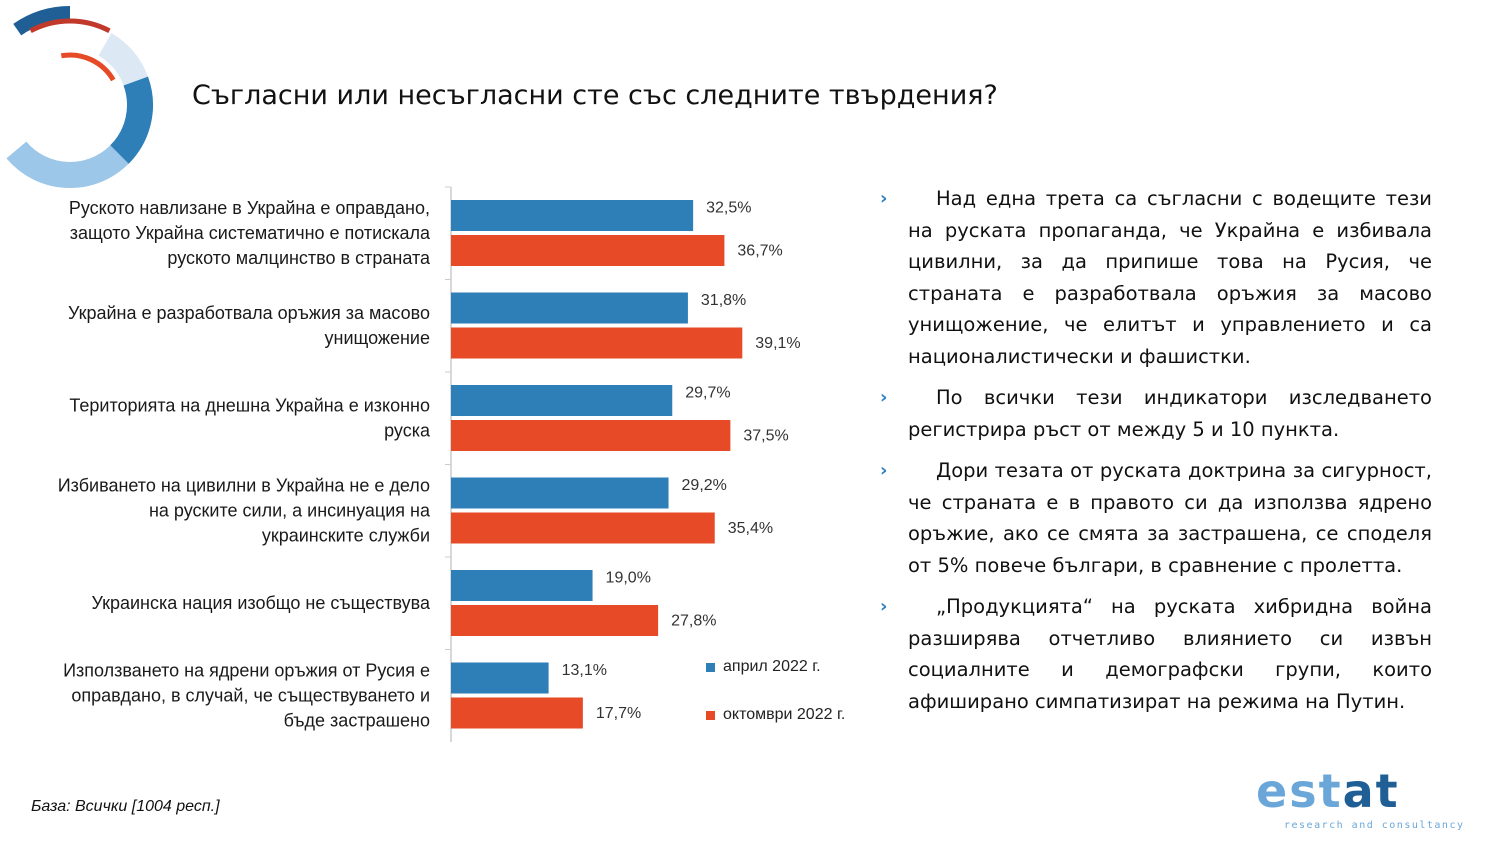 The image size is (1500, 844). What do you see at coordinates (246, 671) in the screenshot?
I see `category-label: Използването на ядрени оръжия от Русия е` at bounding box center [246, 671].